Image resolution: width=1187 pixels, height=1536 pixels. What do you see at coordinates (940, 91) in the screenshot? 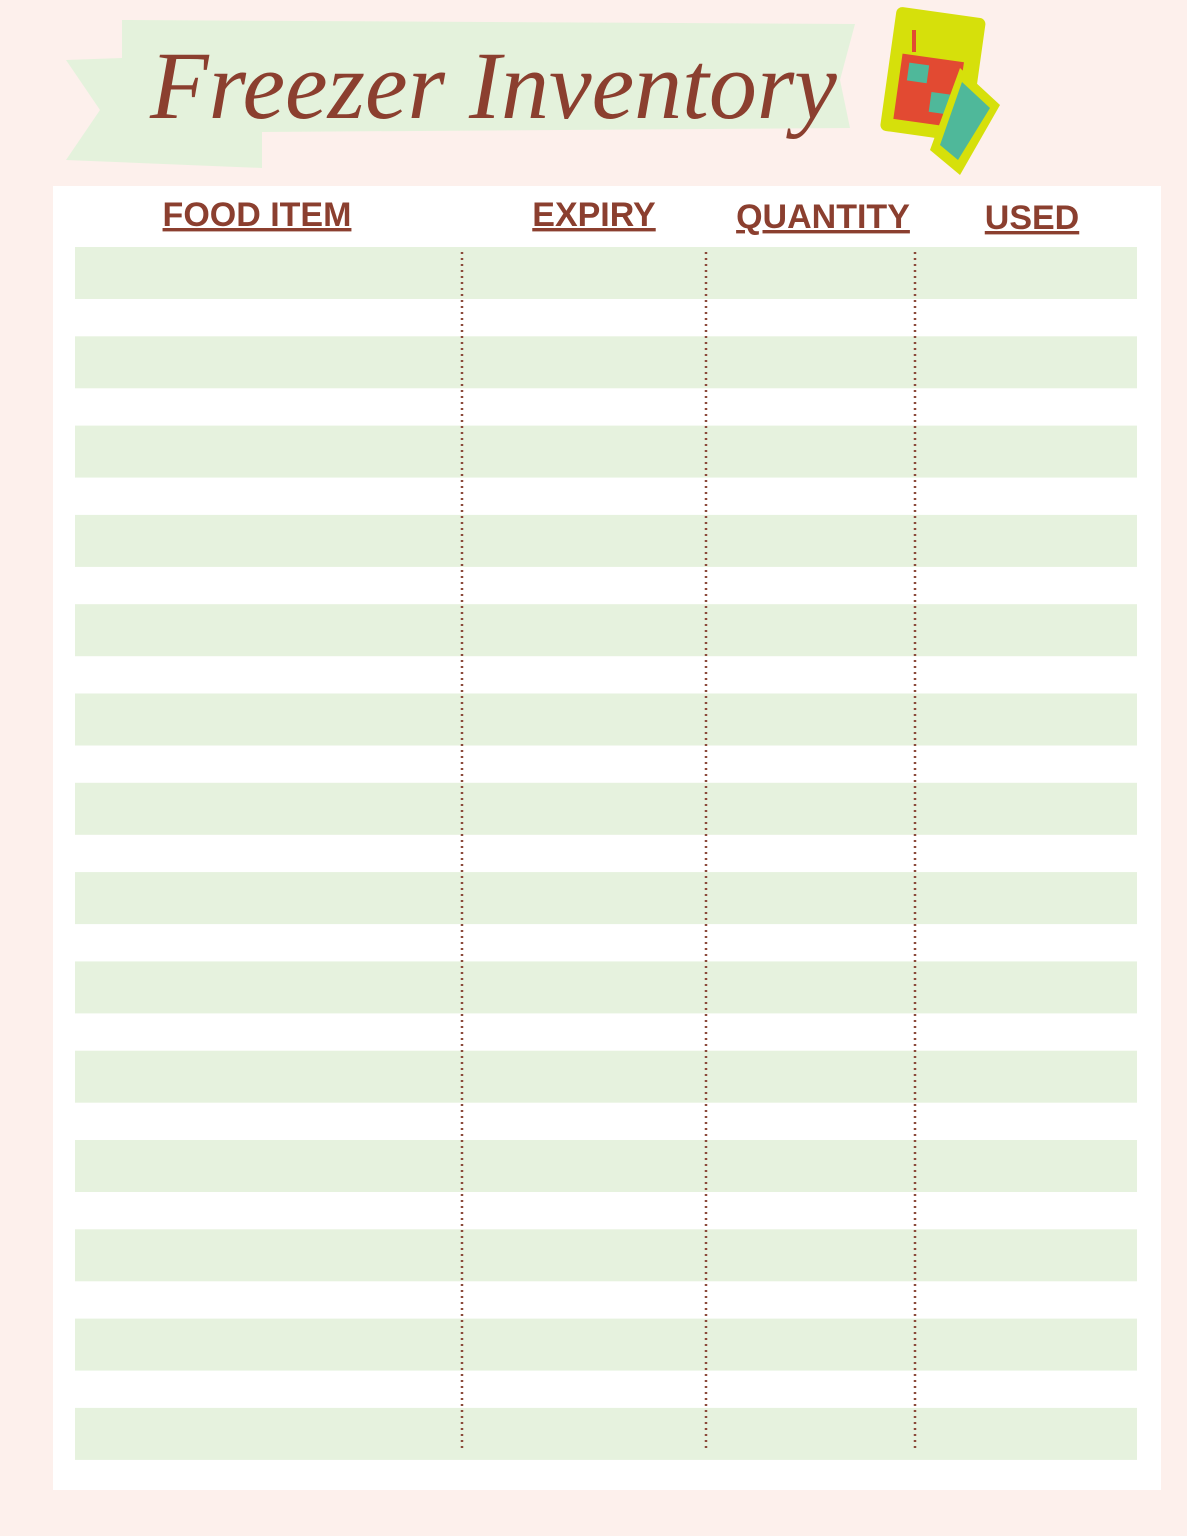
I see `freezer-icon` at bounding box center [940, 91].